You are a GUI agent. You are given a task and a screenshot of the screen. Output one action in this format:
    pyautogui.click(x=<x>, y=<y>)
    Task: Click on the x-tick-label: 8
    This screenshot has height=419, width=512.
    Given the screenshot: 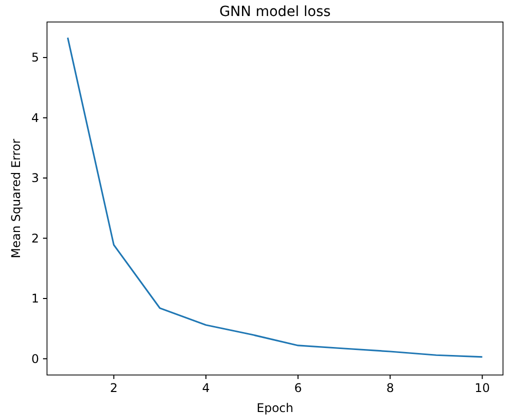 What is the action you would take?
    pyautogui.click(x=390, y=388)
    